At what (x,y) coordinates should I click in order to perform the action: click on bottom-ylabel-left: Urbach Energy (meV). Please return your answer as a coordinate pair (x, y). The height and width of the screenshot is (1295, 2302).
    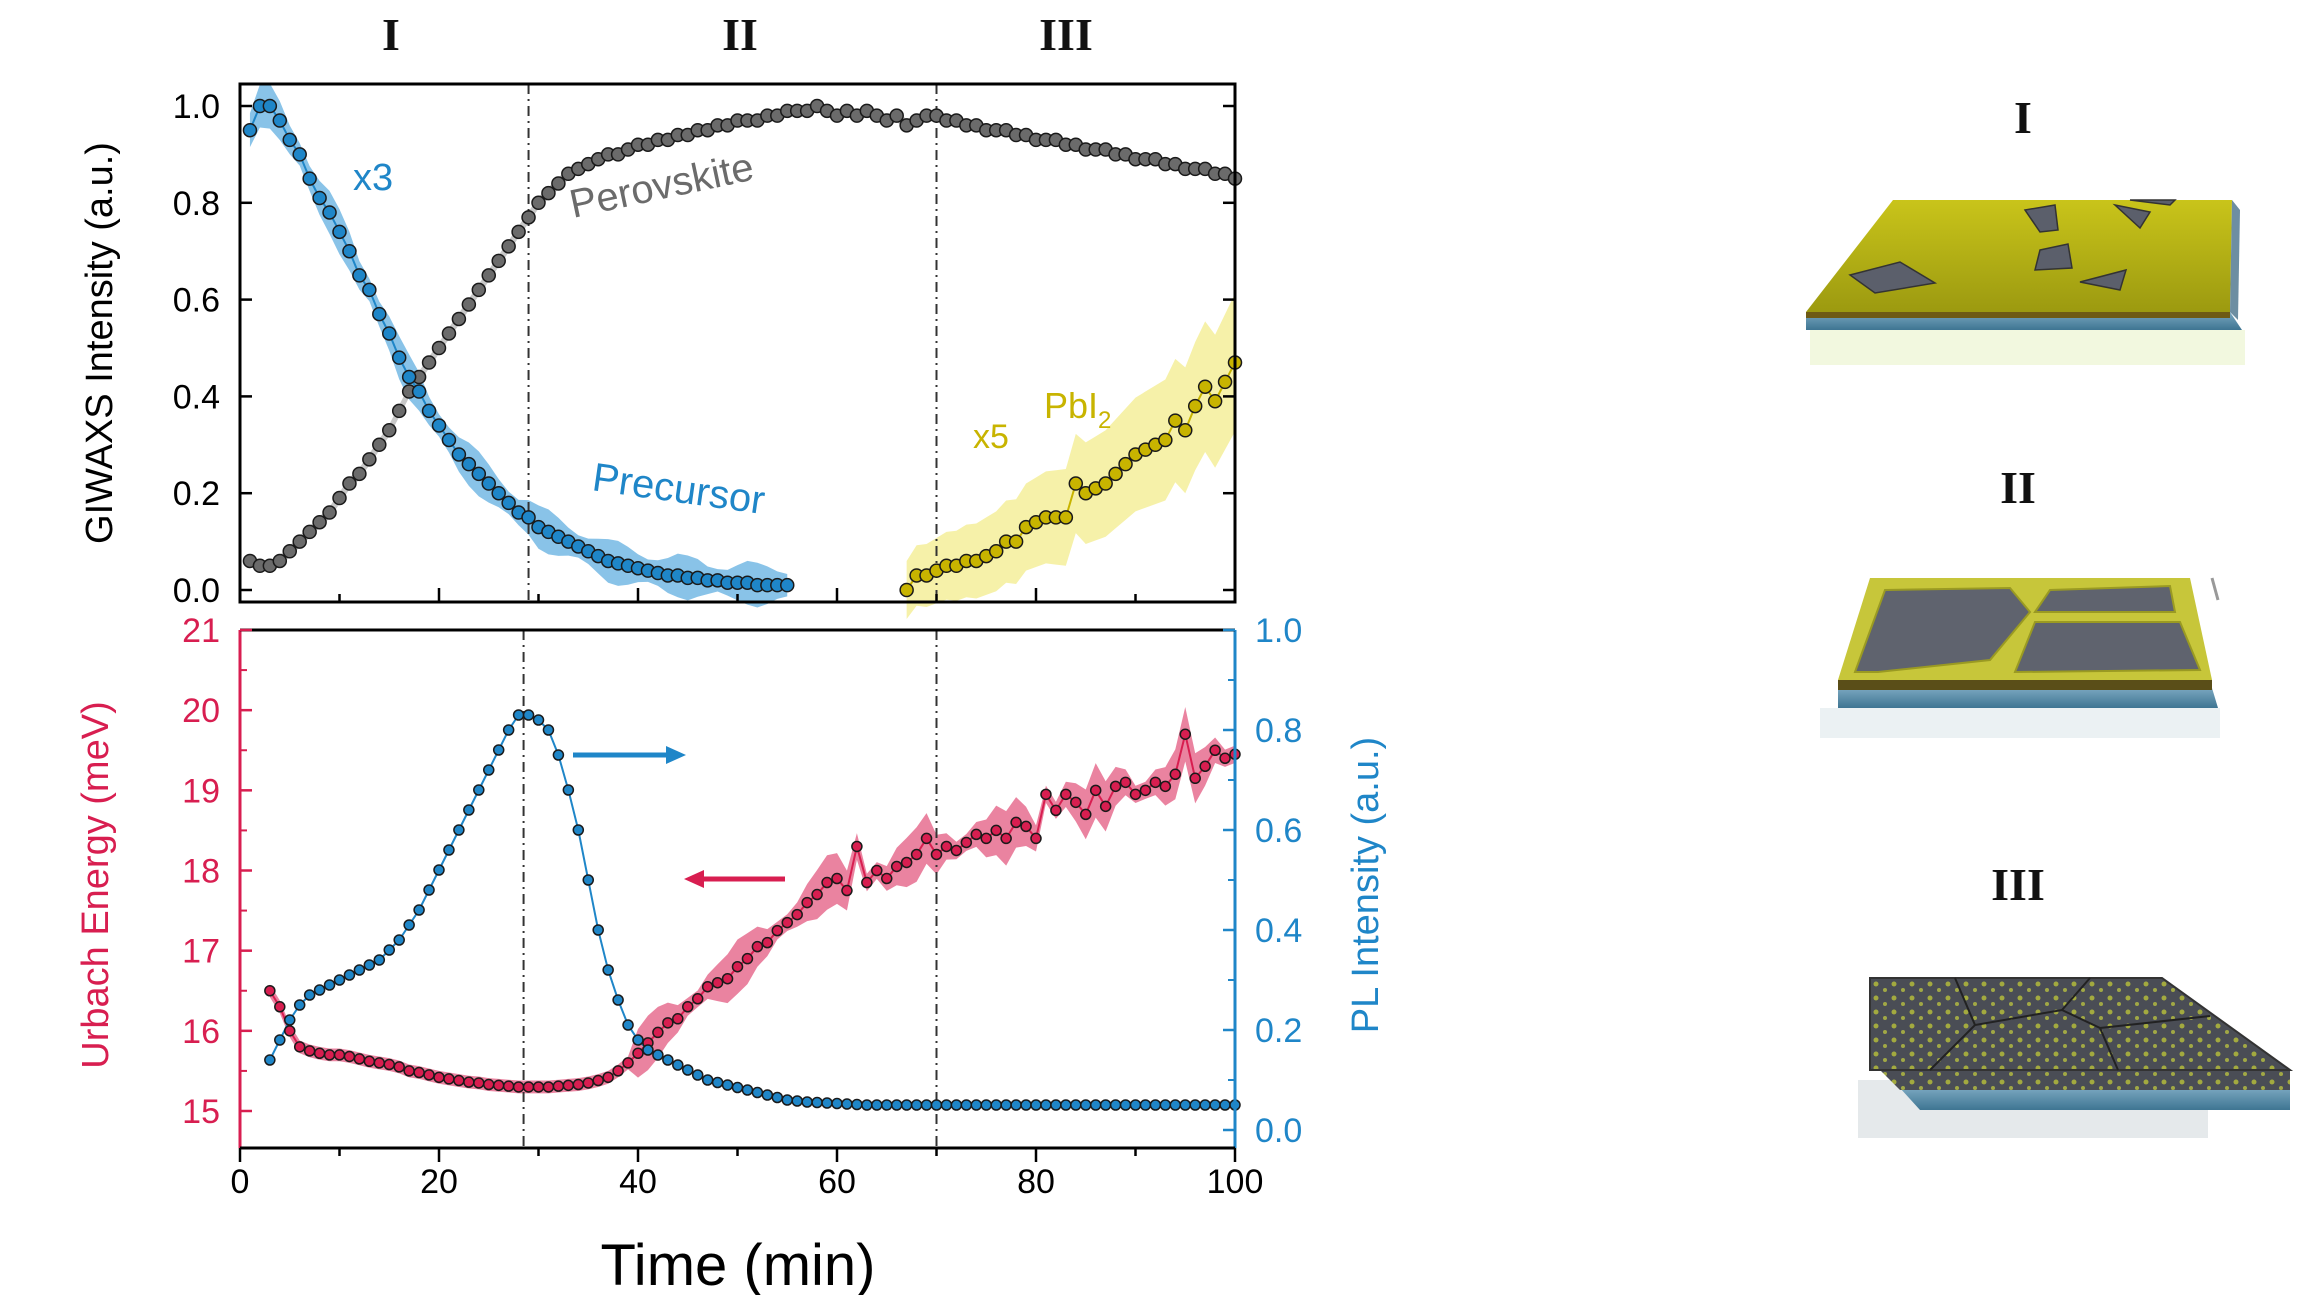
    Looking at the image, I should click on (96, 884).